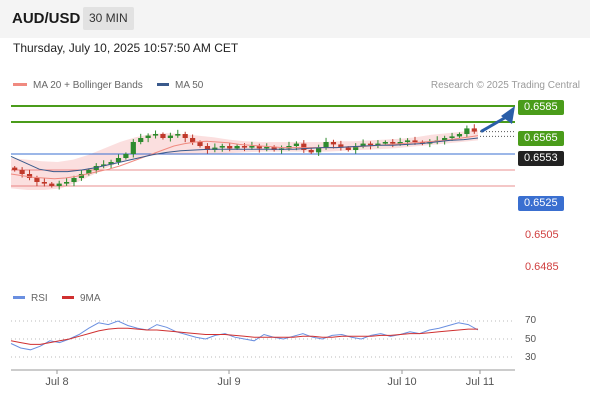  I want to click on legend-ma50: MA 50, so click(180, 85).